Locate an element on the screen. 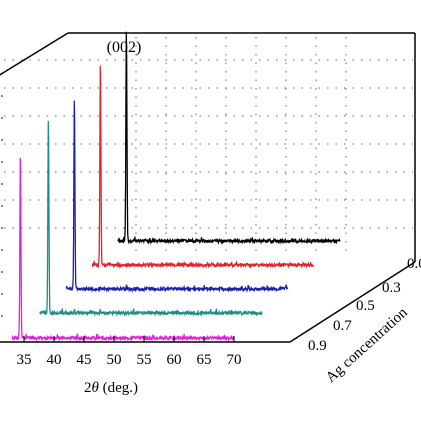 This screenshot has width=421, height=421. x-tick-label: 50 is located at coordinates (114, 360).